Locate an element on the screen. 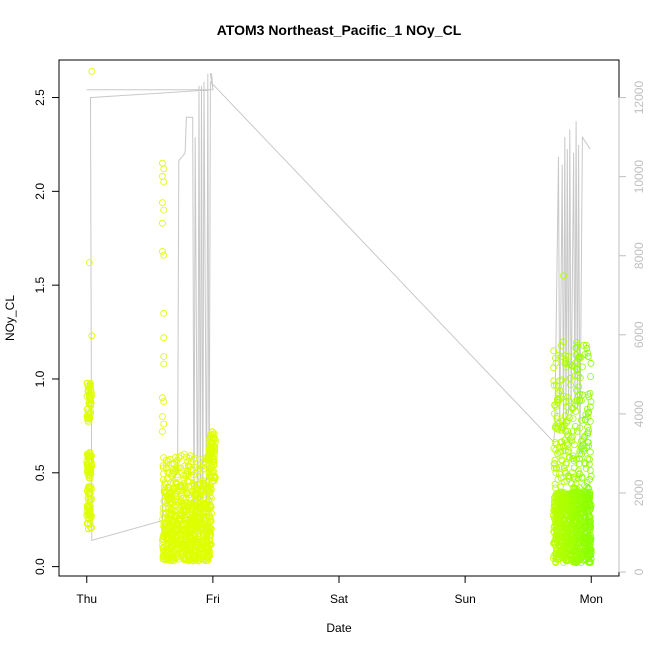 The image size is (650, 650). y-tick-label: 1.0 is located at coordinates (40, 378).